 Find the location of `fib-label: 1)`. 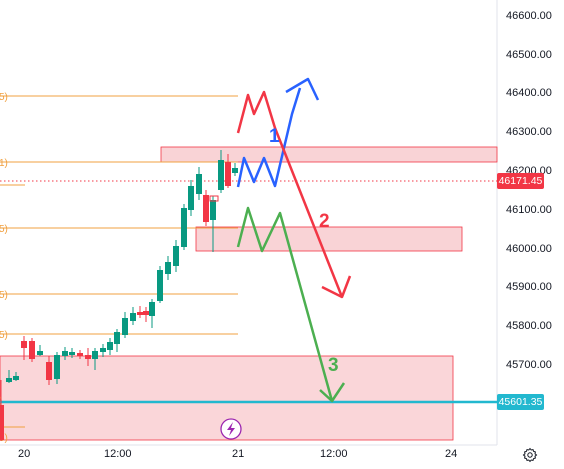

fib-label: 1) is located at coordinates (4, 163).